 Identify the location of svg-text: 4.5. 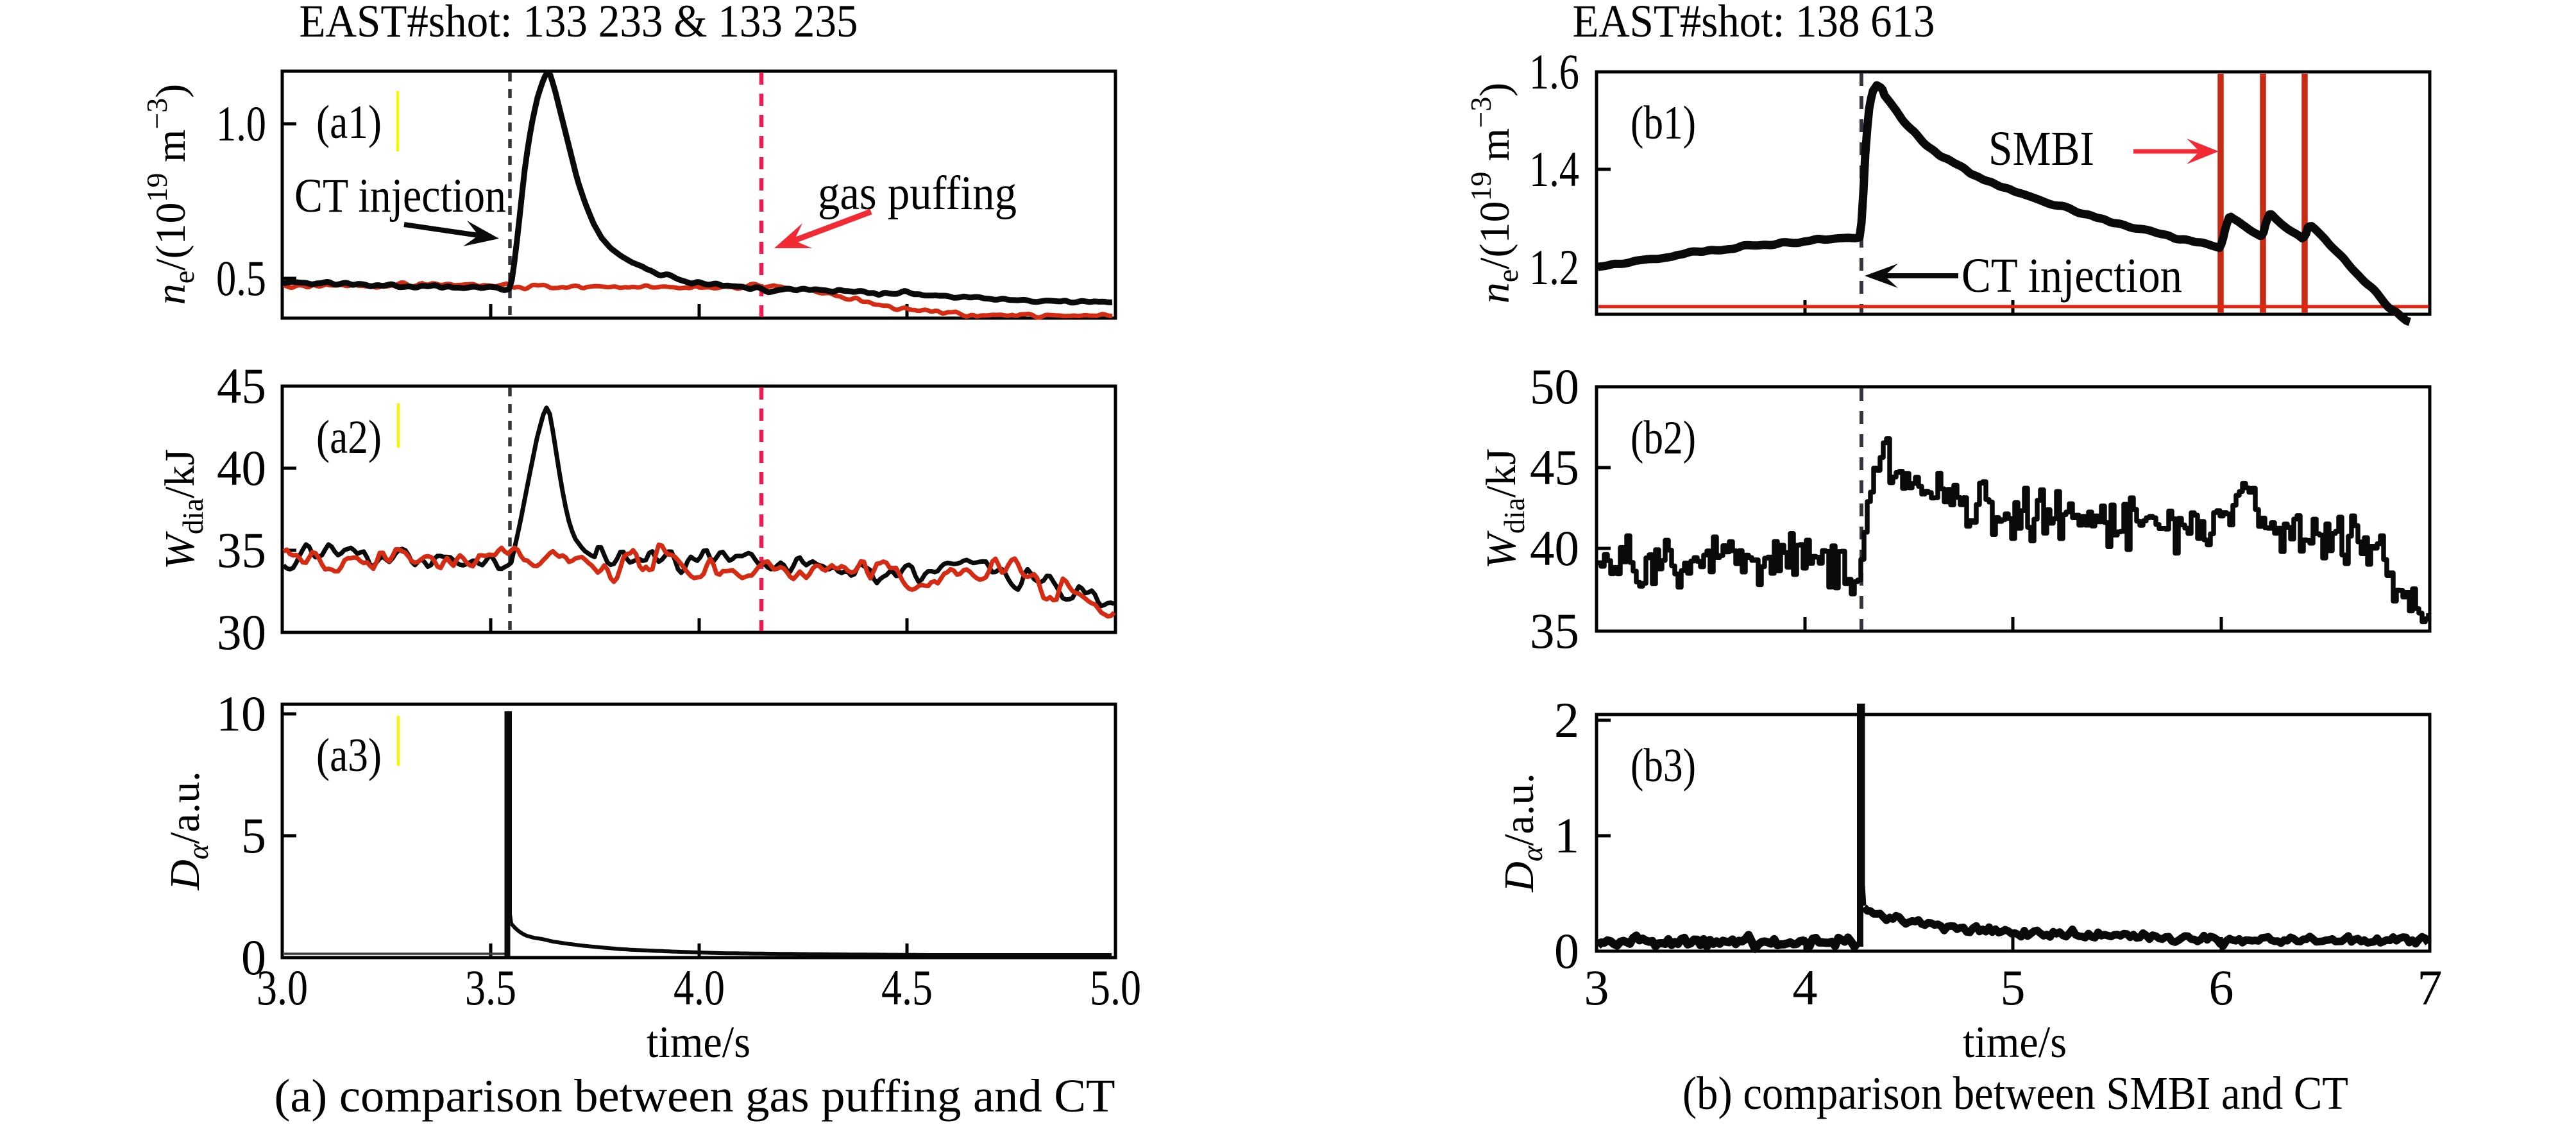
(907, 987).